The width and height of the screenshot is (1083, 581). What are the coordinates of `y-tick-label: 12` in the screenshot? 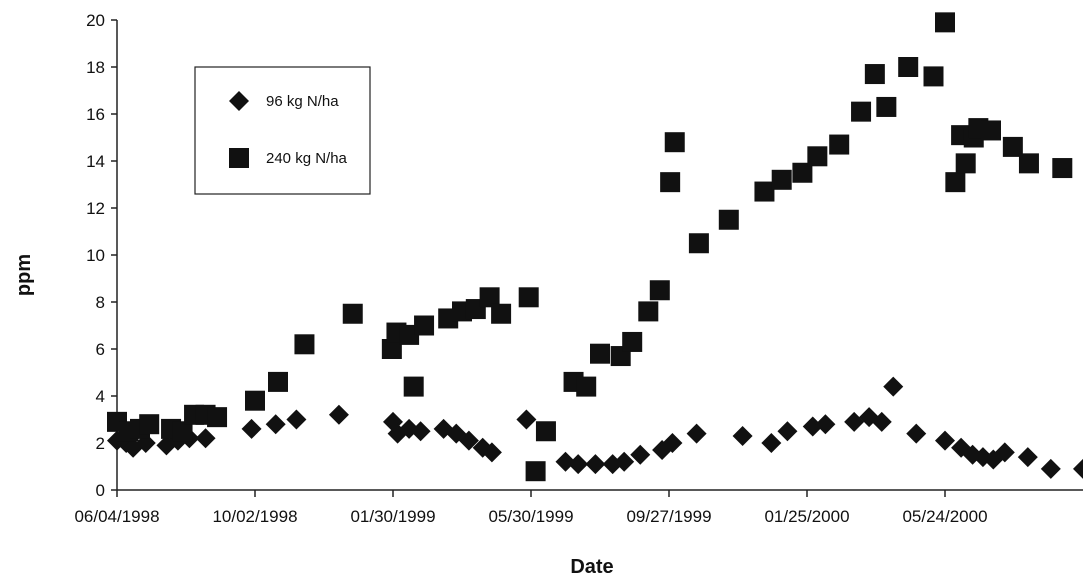 It's located at (95, 208).